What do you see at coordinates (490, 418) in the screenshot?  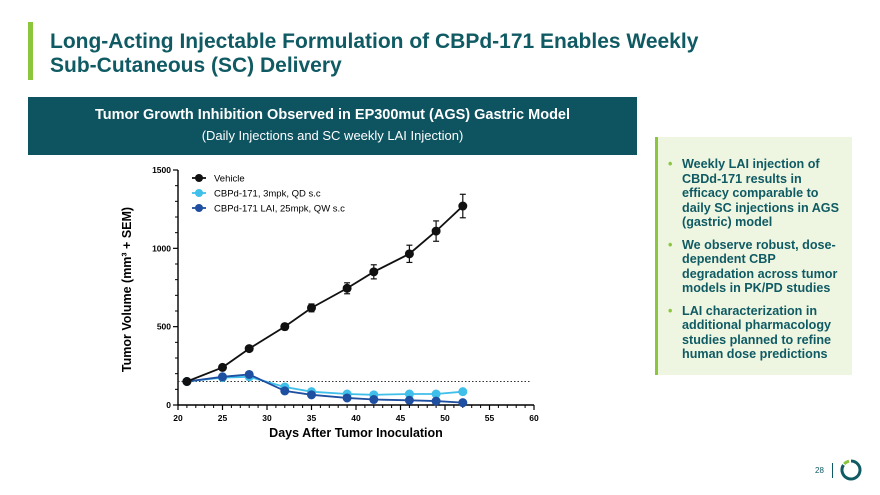 I see `x-tick-label: 55` at bounding box center [490, 418].